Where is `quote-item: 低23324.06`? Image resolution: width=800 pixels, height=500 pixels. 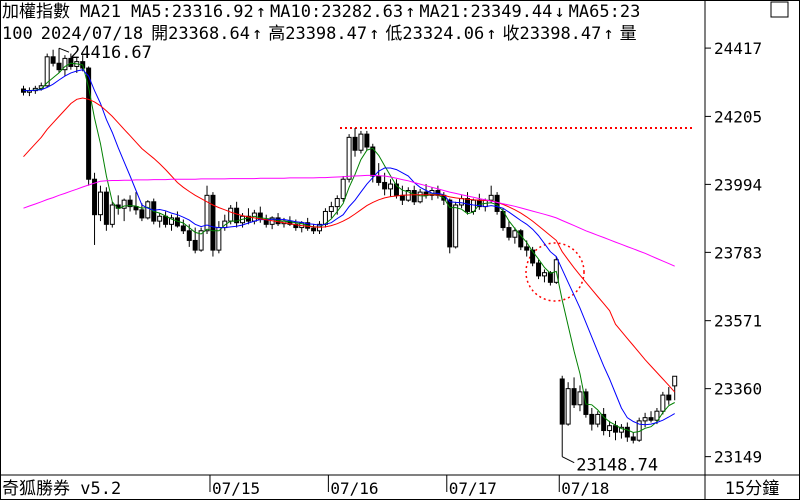 quote-item: 低23324.06 is located at coordinates (434, 34).